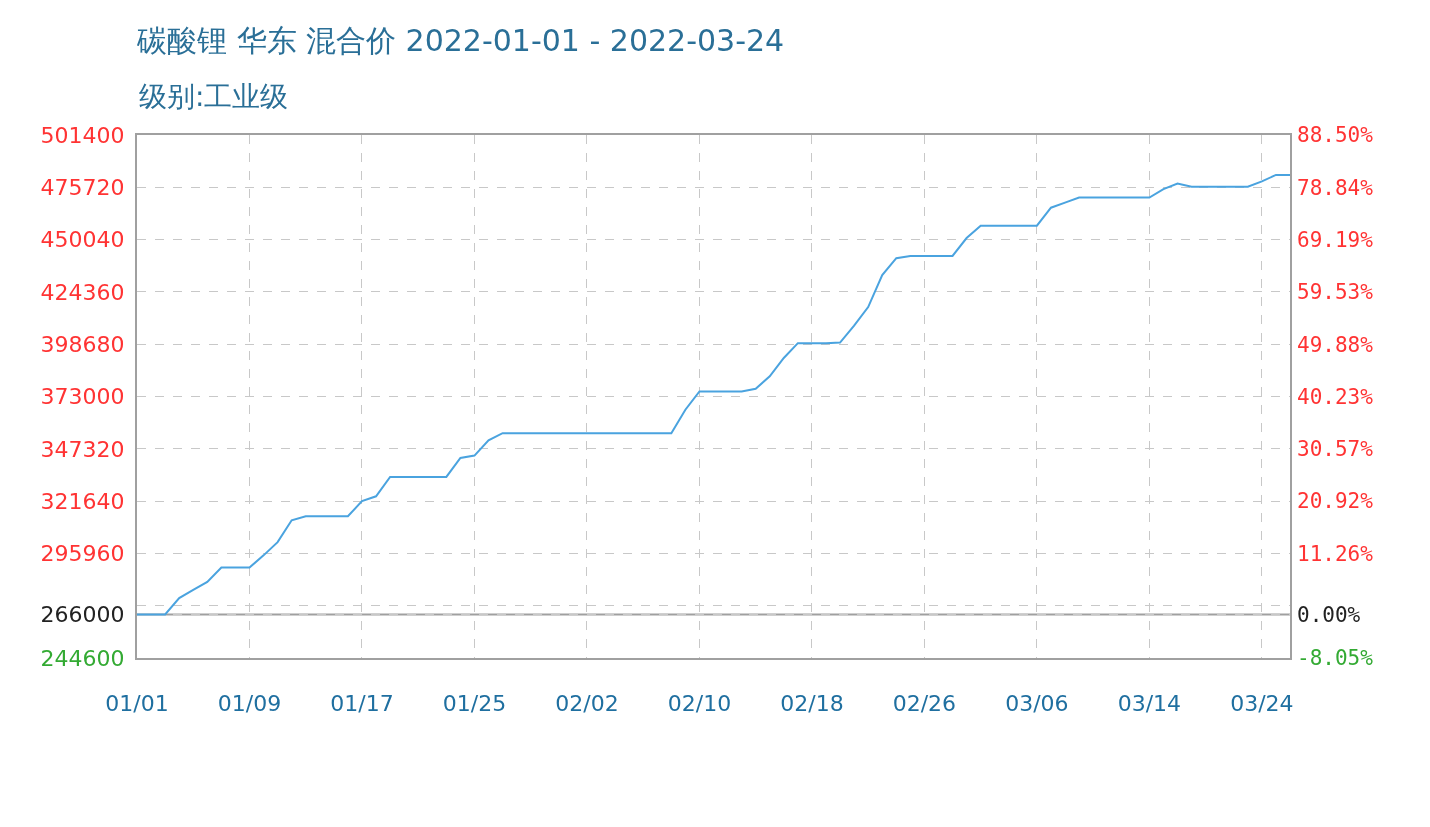 Image resolution: width=1430 pixels, height=827 pixels. Describe the element at coordinates (82, 187) in the screenshot. I see `y-tick-label: 475720` at that location.